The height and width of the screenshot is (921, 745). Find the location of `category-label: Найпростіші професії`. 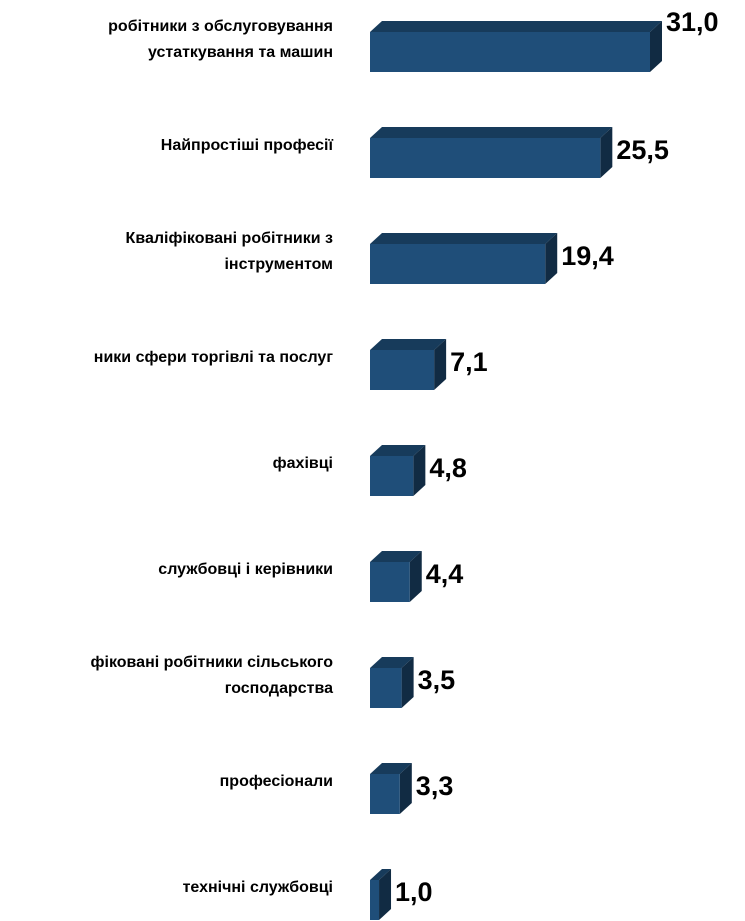

category-label: Найпростіші професії is located at coordinates (247, 145).